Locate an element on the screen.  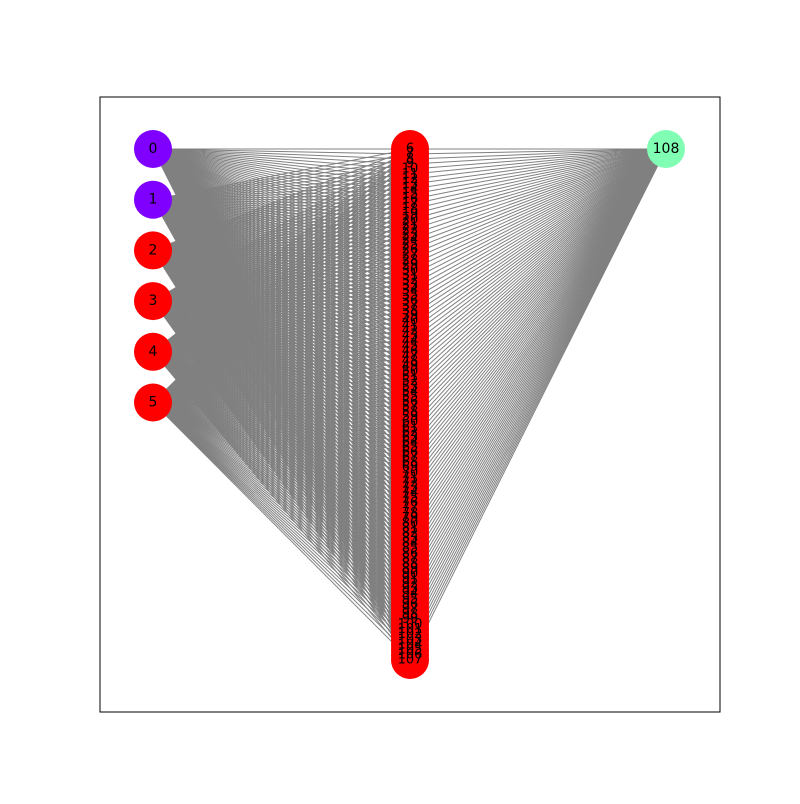
left-node-label: 0 is located at coordinates (153, 149).